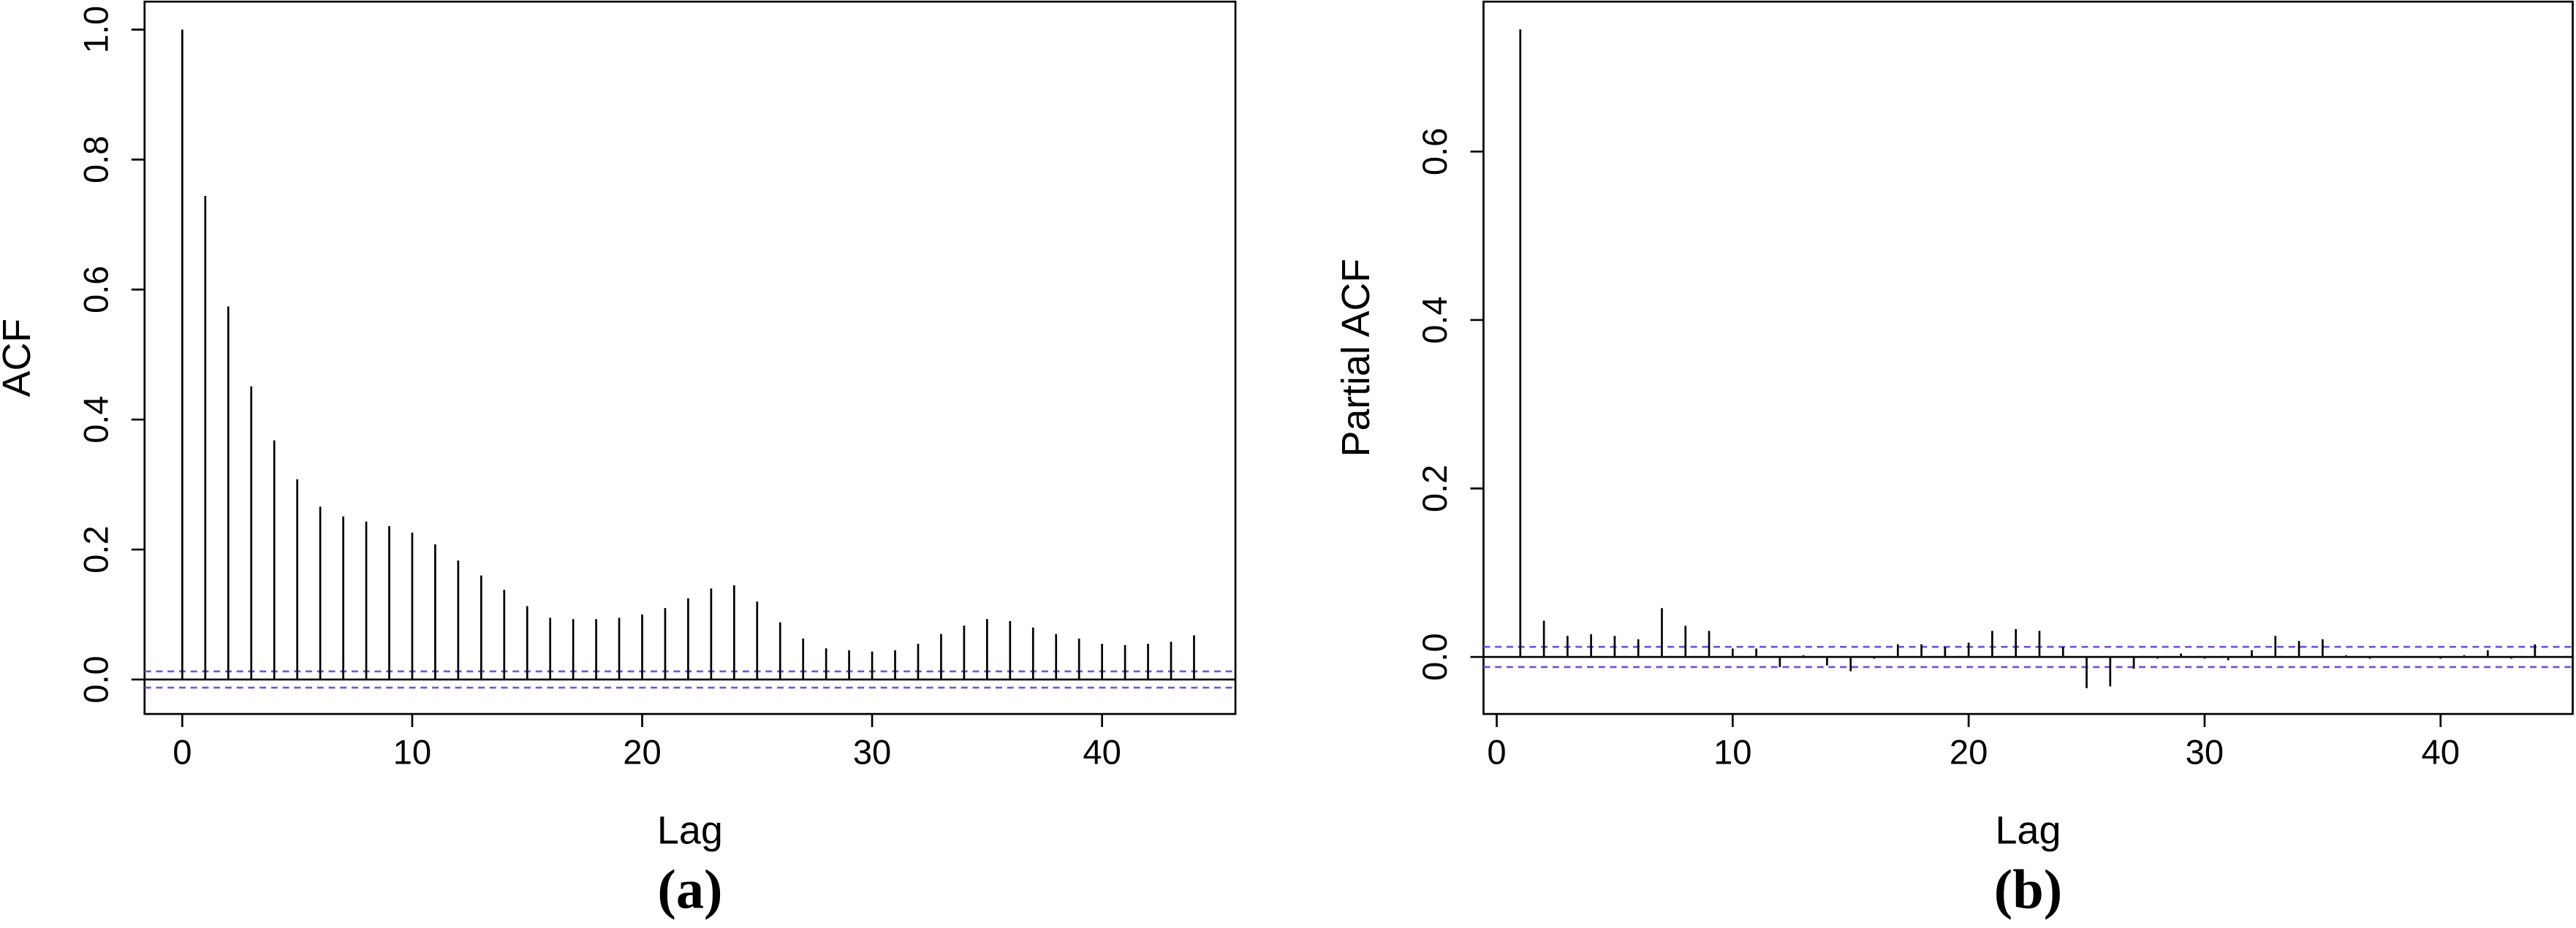 The height and width of the screenshot is (928, 2576). What do you see at coordinates (95, 159) in the screenshot?
I see `y-tick-label: 0.8` at bounding box center [95, 159].